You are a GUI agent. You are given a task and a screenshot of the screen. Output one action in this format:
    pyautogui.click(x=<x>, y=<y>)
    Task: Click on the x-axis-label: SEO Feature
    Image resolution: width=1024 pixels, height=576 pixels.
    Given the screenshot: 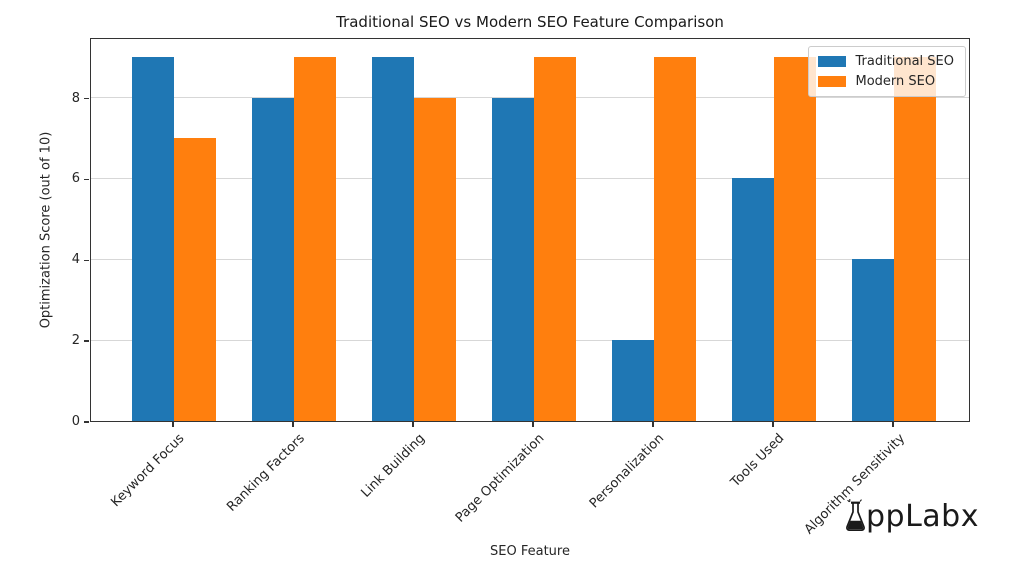 What is the action you would take?
    pyautogui.click(x=530, y=551)
    